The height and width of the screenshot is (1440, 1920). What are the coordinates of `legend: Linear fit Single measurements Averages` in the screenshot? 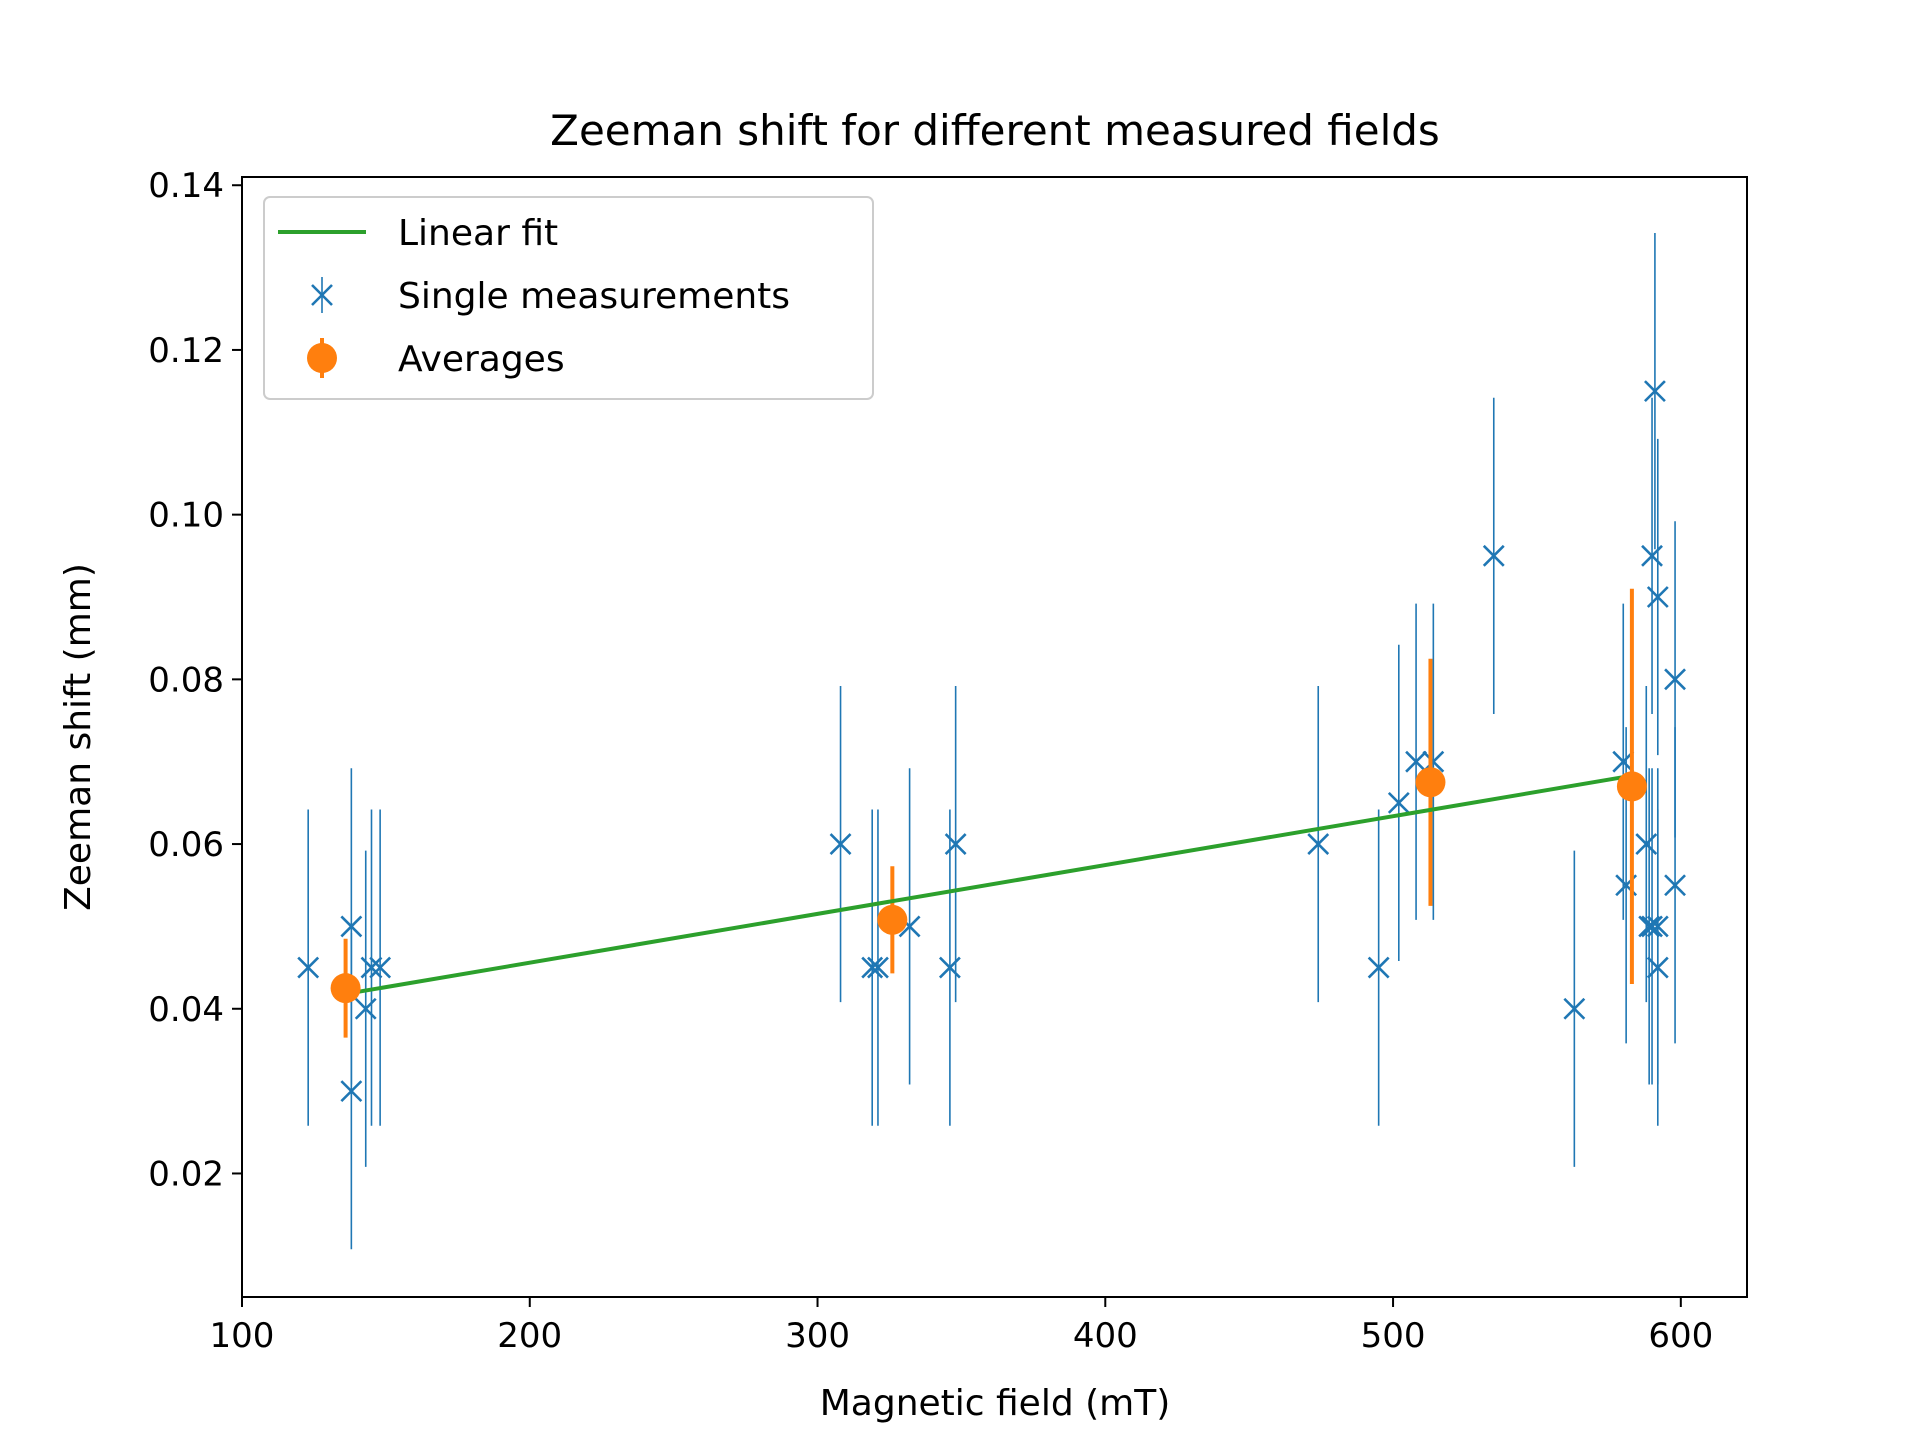 It's located at (568, 298).